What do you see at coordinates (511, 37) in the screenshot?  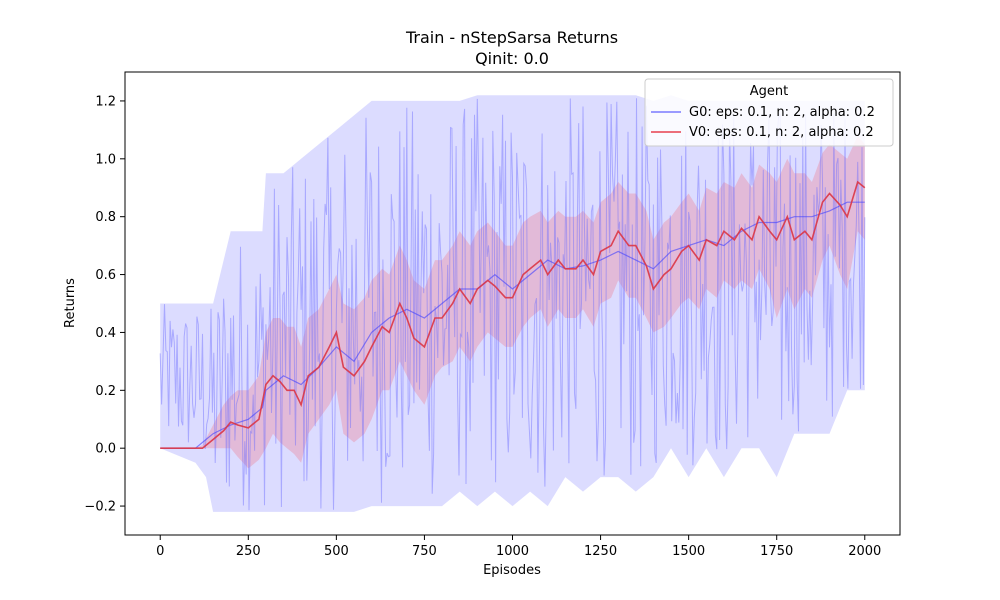 I see `chart-title: Train - nStepSarsa Returns` at bounding box center [511, 37].